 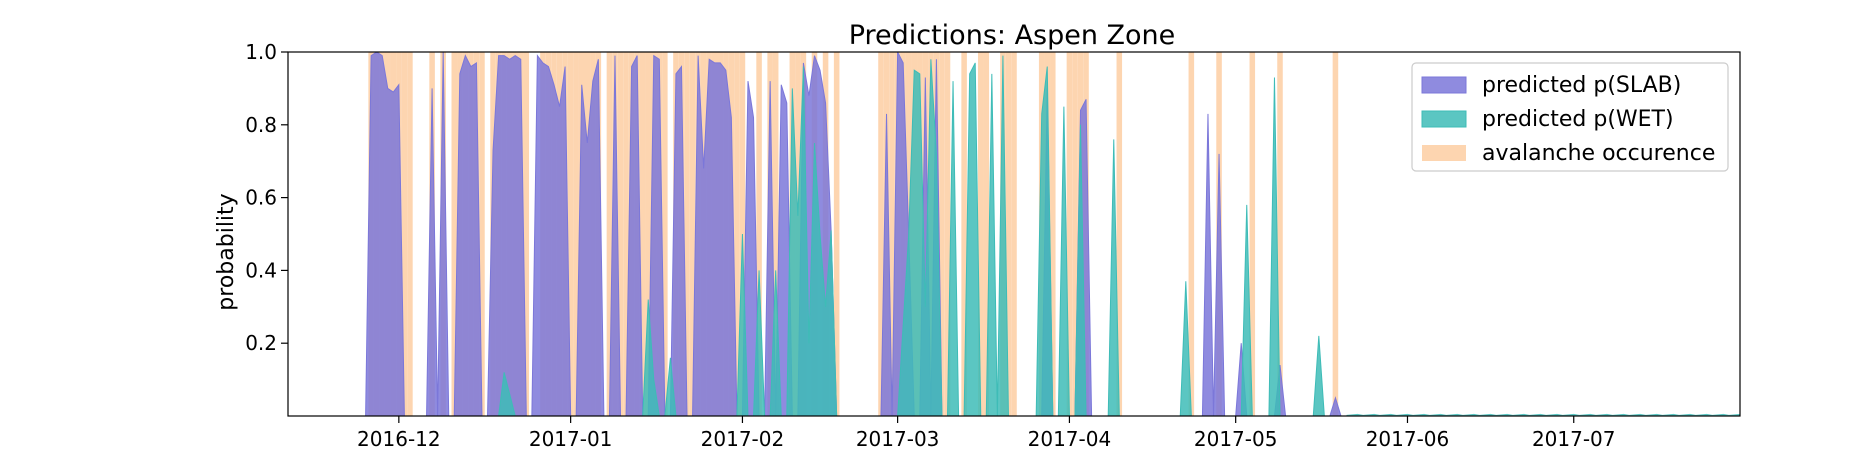 What do you see at coordinates (261, 125) in the screenshot?
I see `y-tick-label: 0.8` at bounding box center [261, 125].